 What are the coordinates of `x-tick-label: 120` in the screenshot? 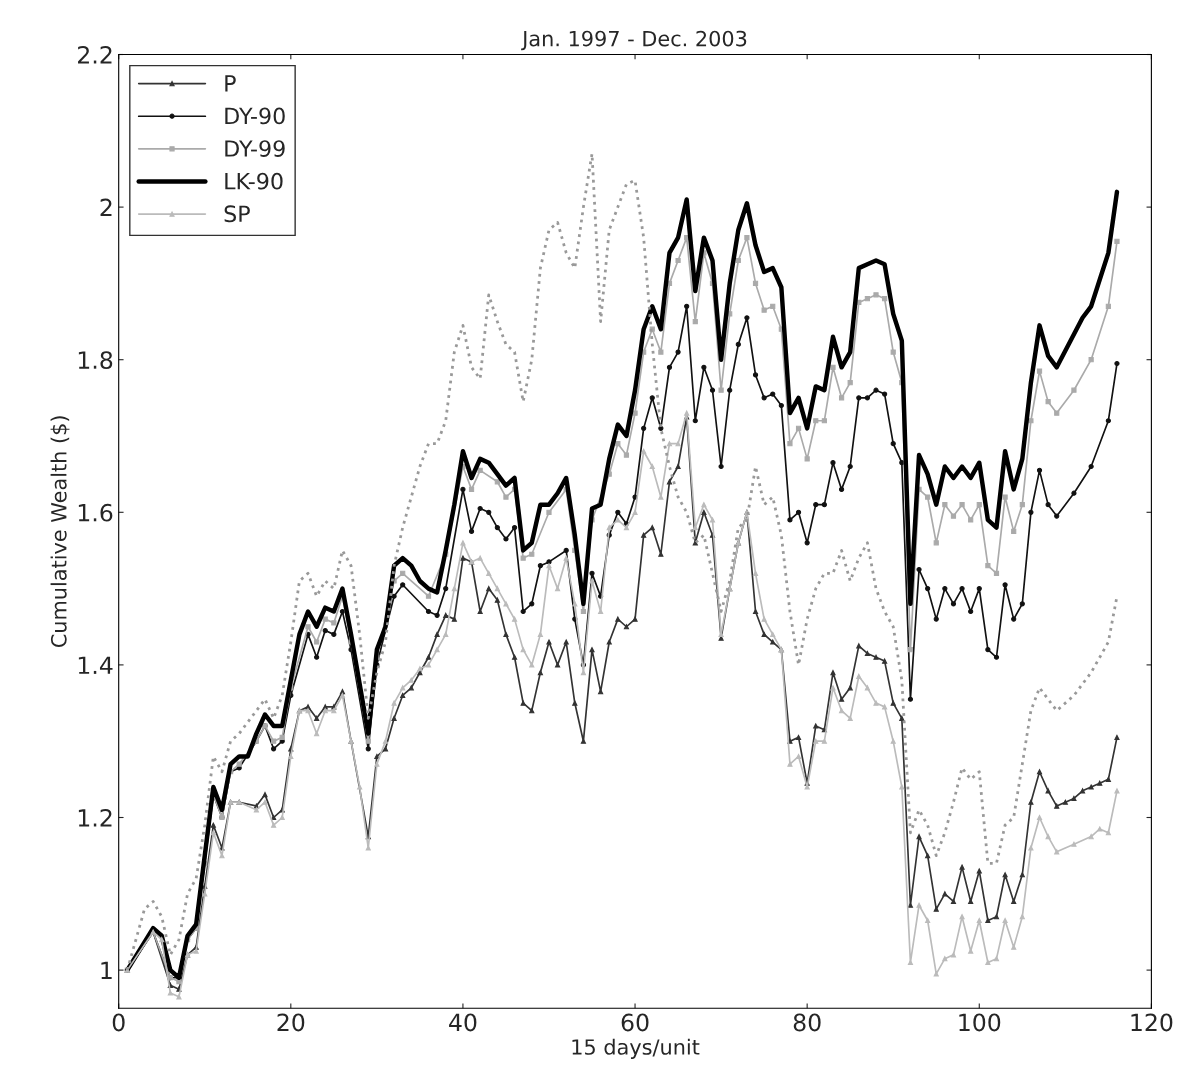 It's located at (1152, 1022).